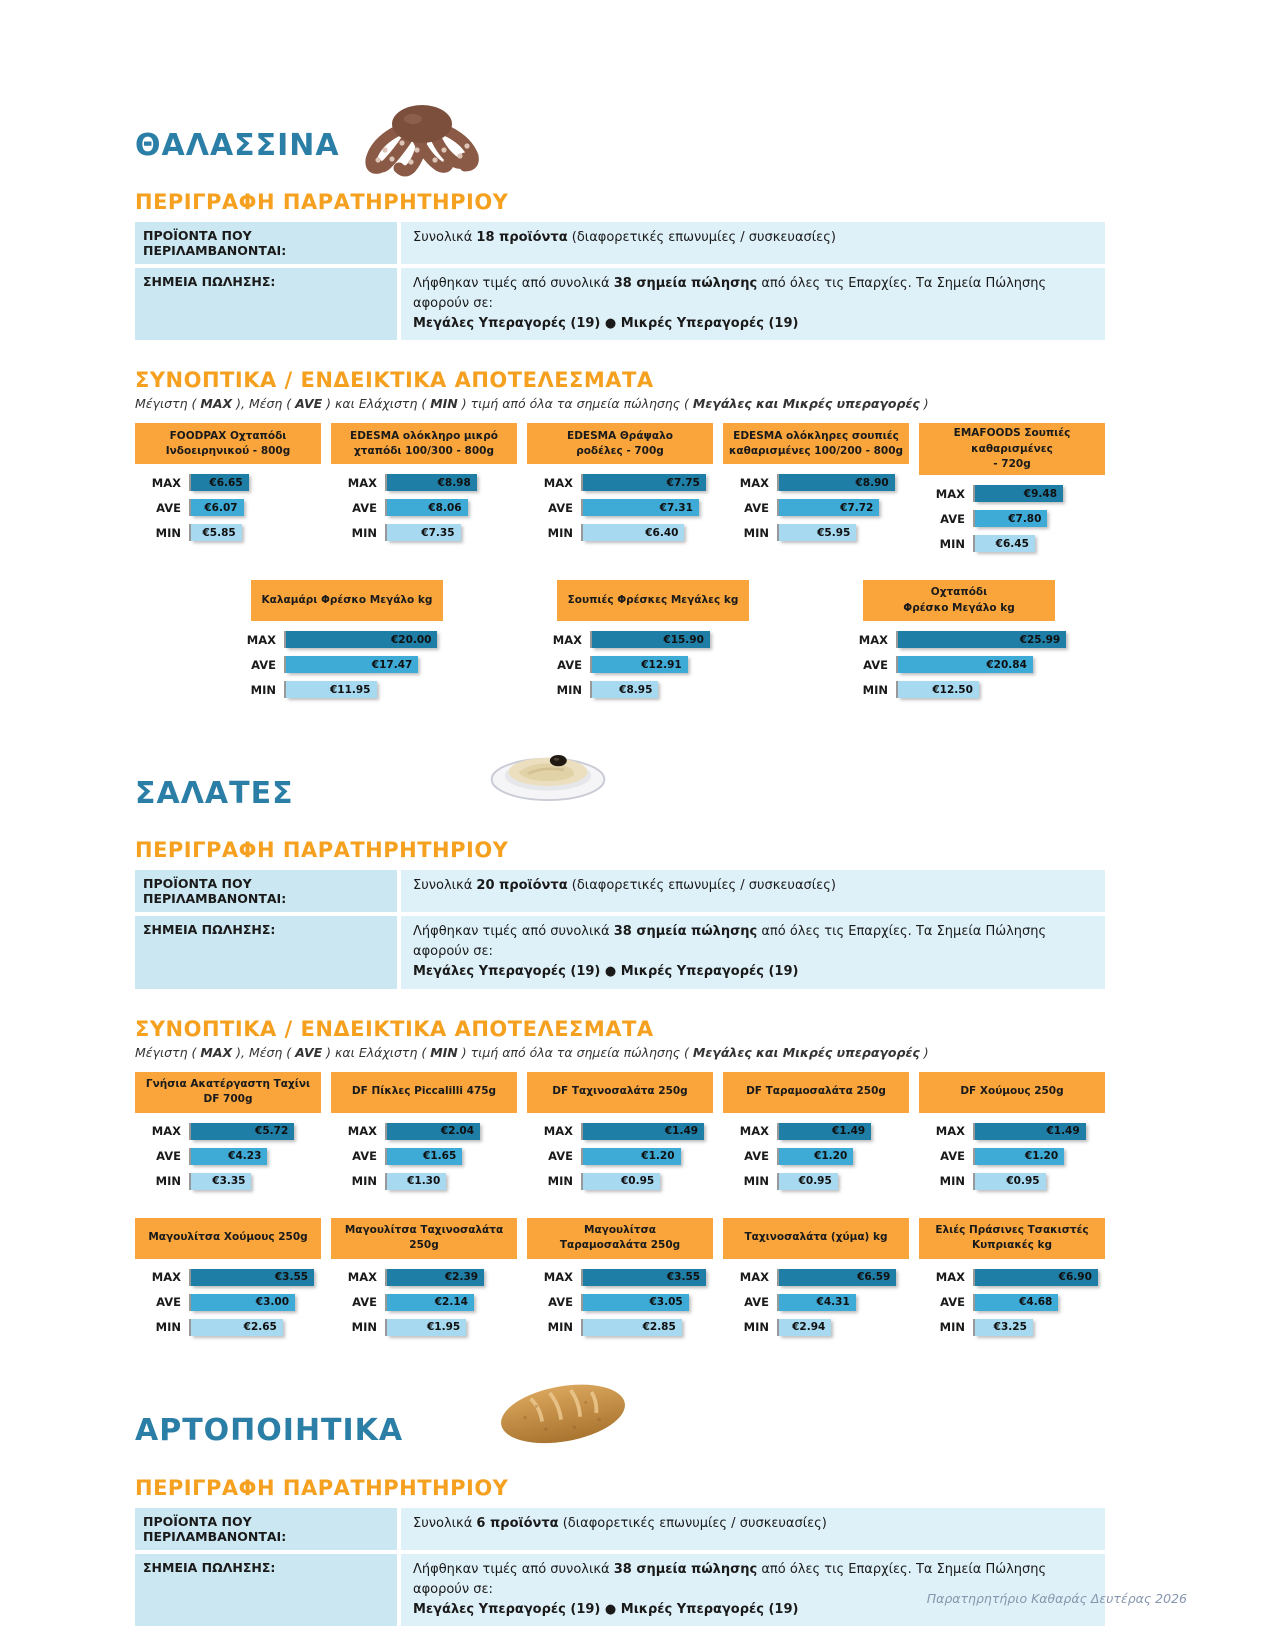  What do you see at coordinates (1036, 1302) in the screenshot?
I see `price-value-ave: €4.68` at bounding box center [1036, 1302].